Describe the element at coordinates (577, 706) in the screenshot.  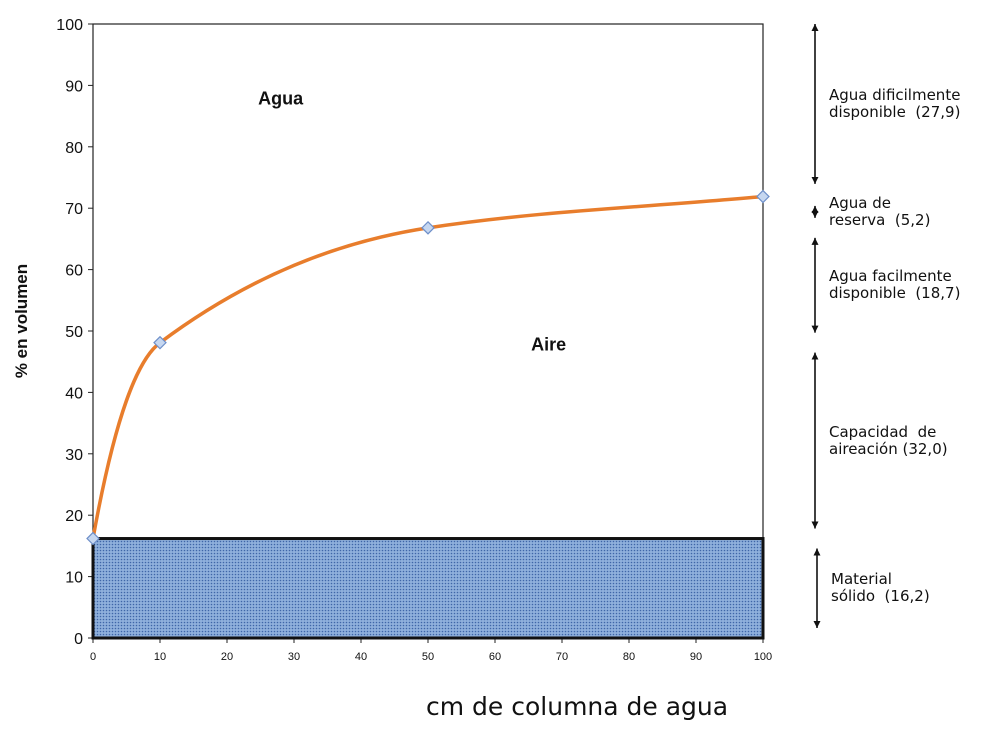
I see `x-axis-label: cm de columna de agua` at that location.